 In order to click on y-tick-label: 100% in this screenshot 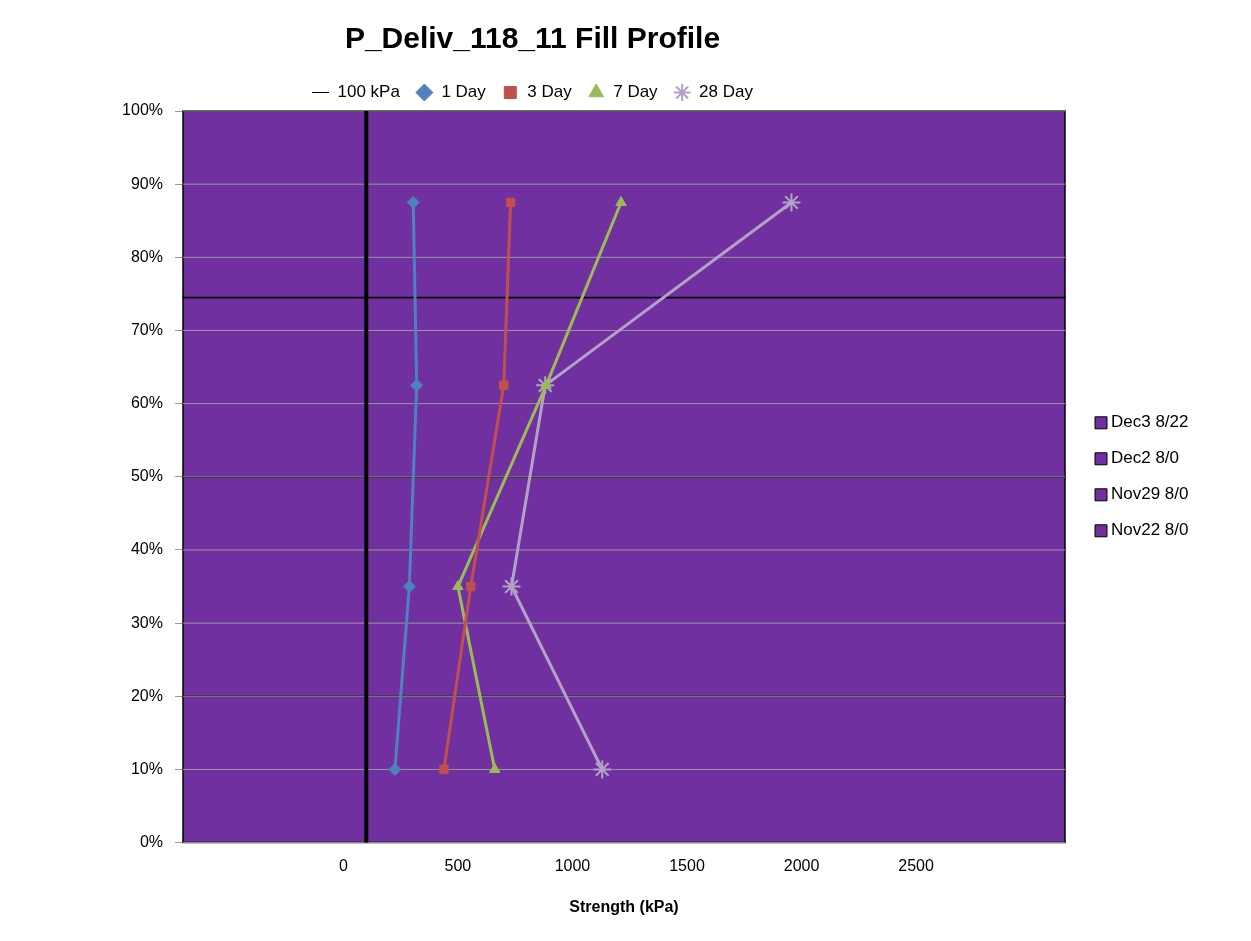, I will do `click(142, 110)`.